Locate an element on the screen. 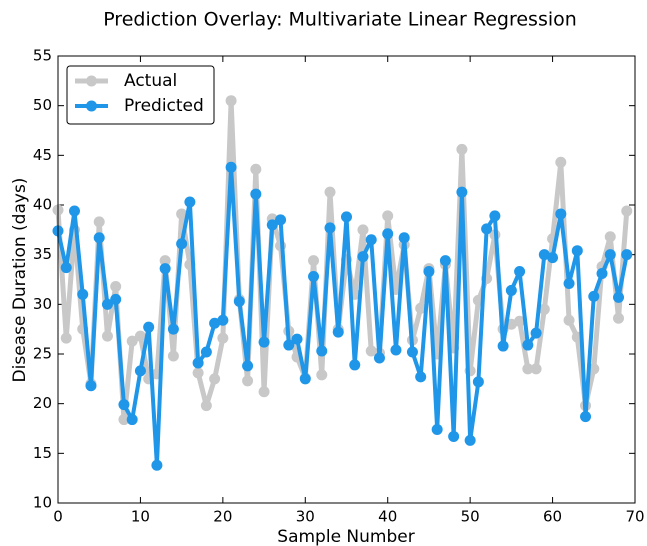  x-tick-label: 10 is located at coordinates (140, 517).